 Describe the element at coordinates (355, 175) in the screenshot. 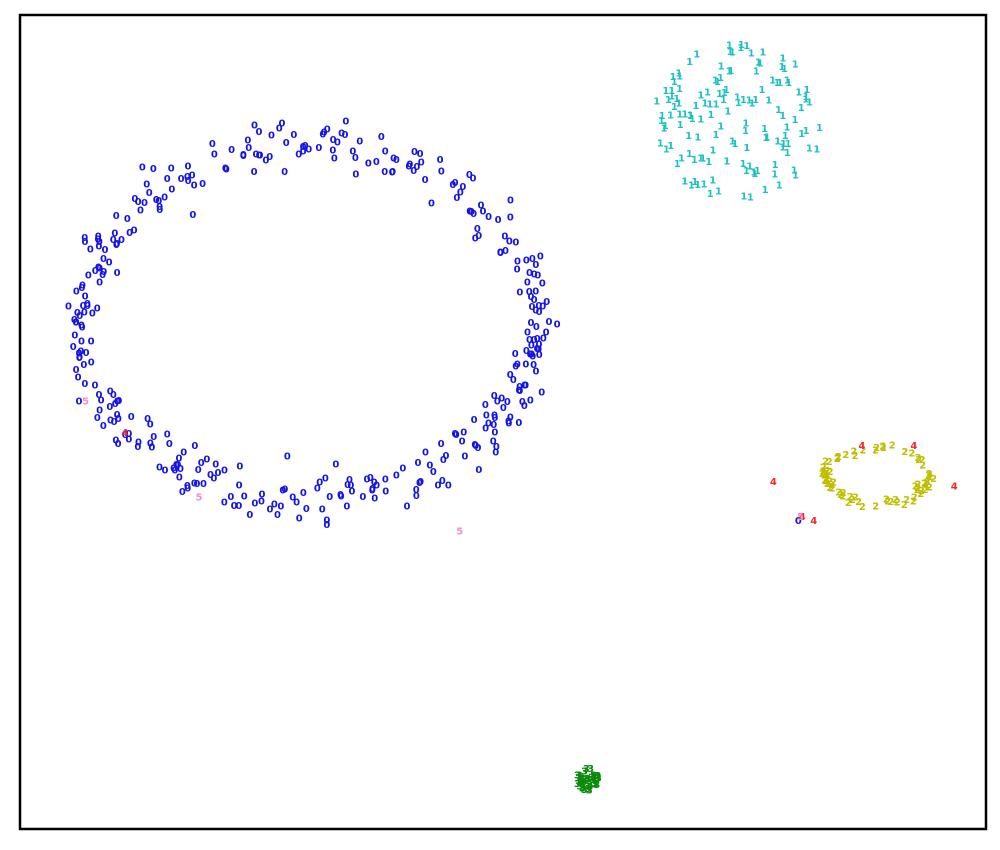

I see `point-digit-0-255: 0` at that location.